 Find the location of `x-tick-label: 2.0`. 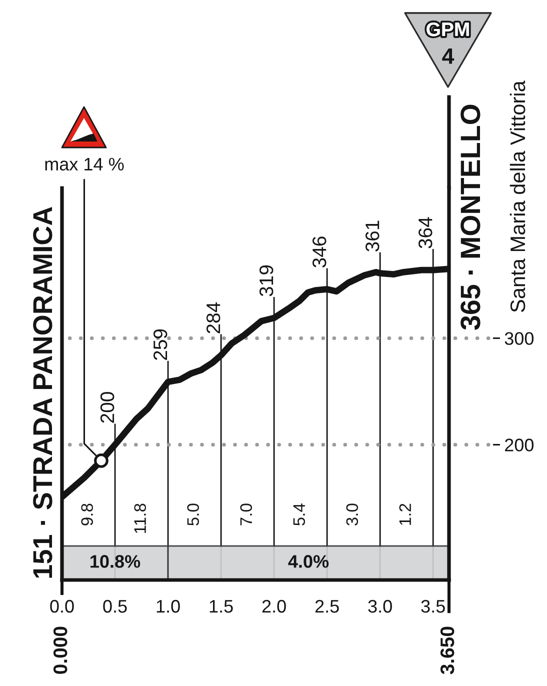

x-tick-label: 2.0 is located at coordinates (274, 606).